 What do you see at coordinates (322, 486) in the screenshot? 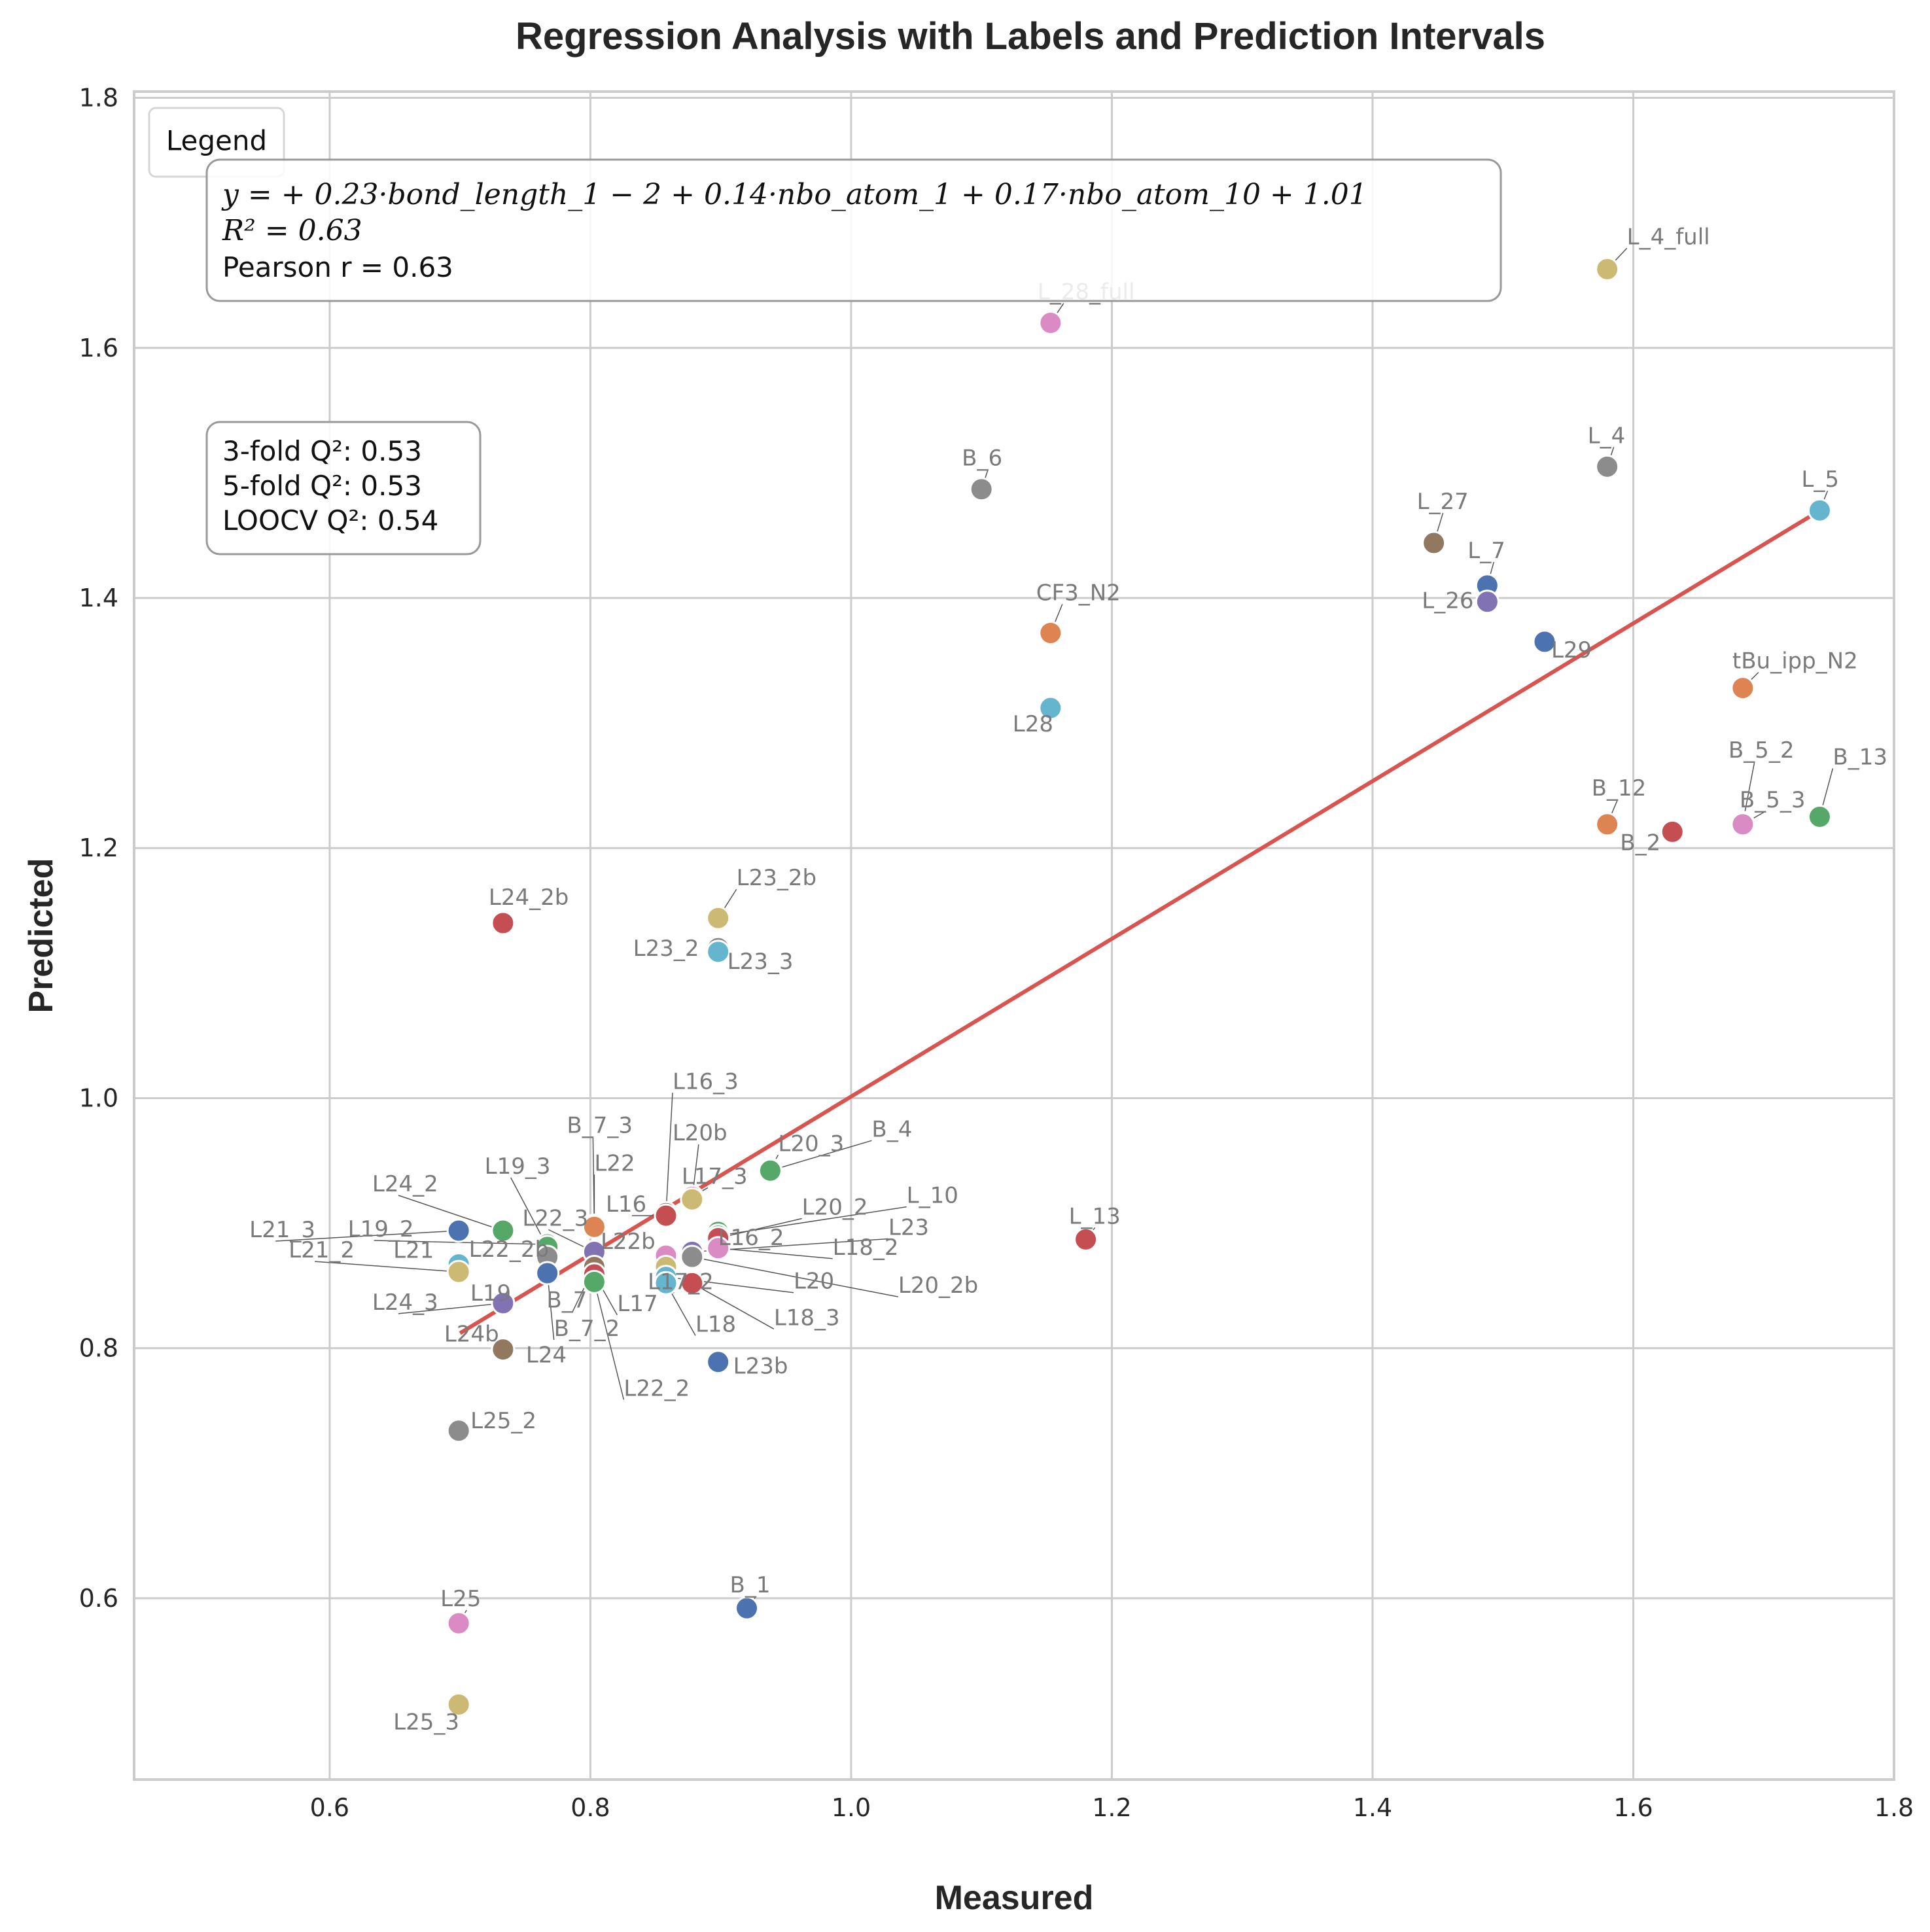
I see `q2-5fold: 5-fold Q²: 0.53` at bounding box center [322, 486].